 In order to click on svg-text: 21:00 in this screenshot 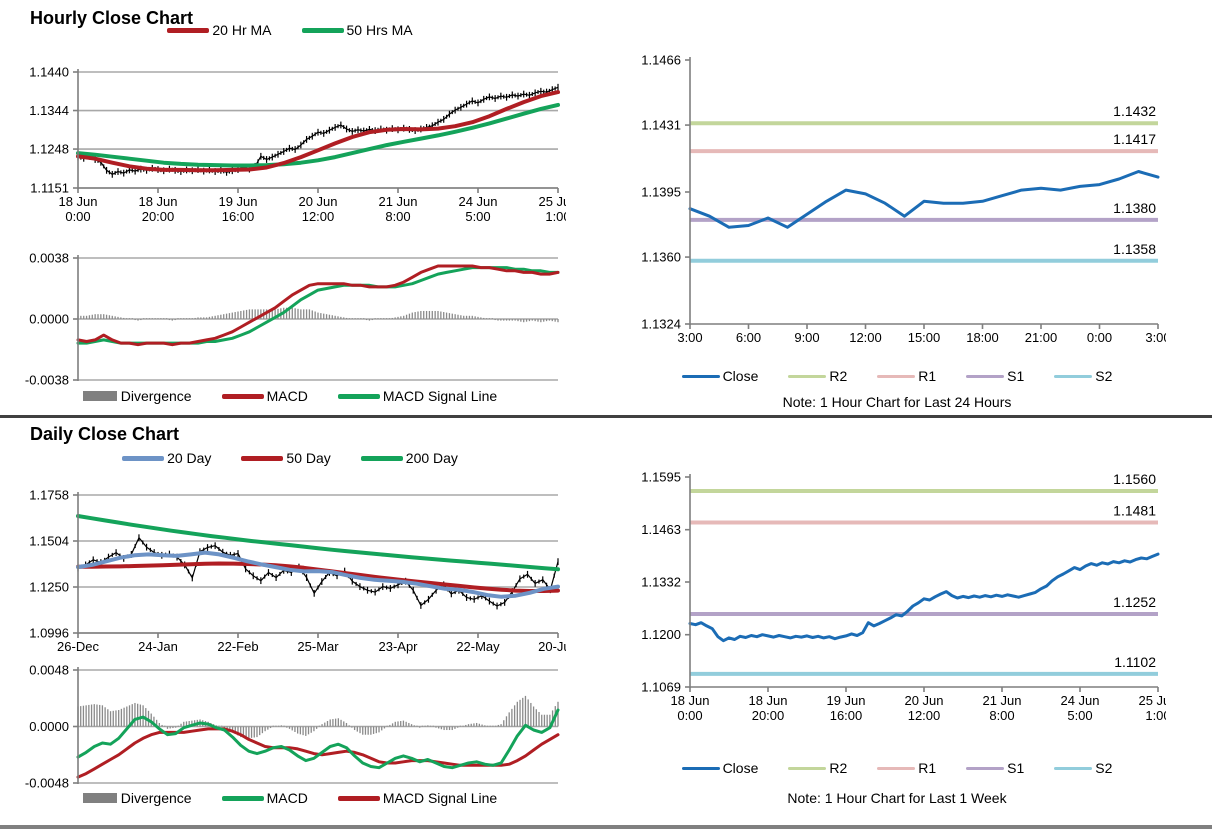, I will do `click(1041, 337)`.